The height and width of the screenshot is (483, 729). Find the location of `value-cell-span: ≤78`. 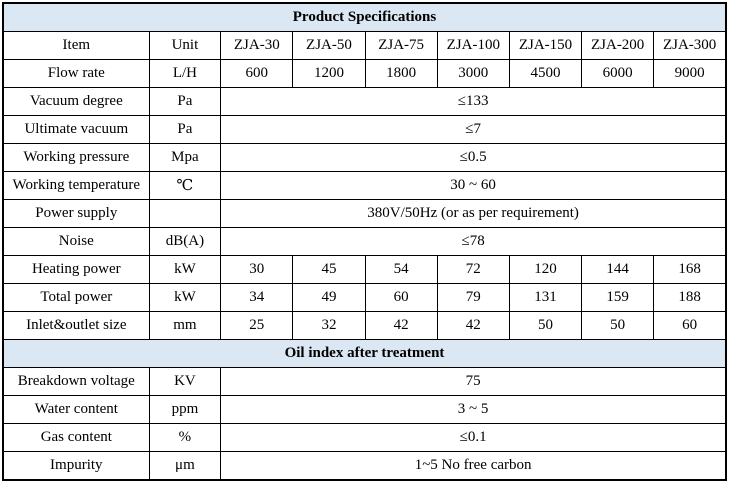

value-cell-span: ≤78 is located at coordinates (473, 241).